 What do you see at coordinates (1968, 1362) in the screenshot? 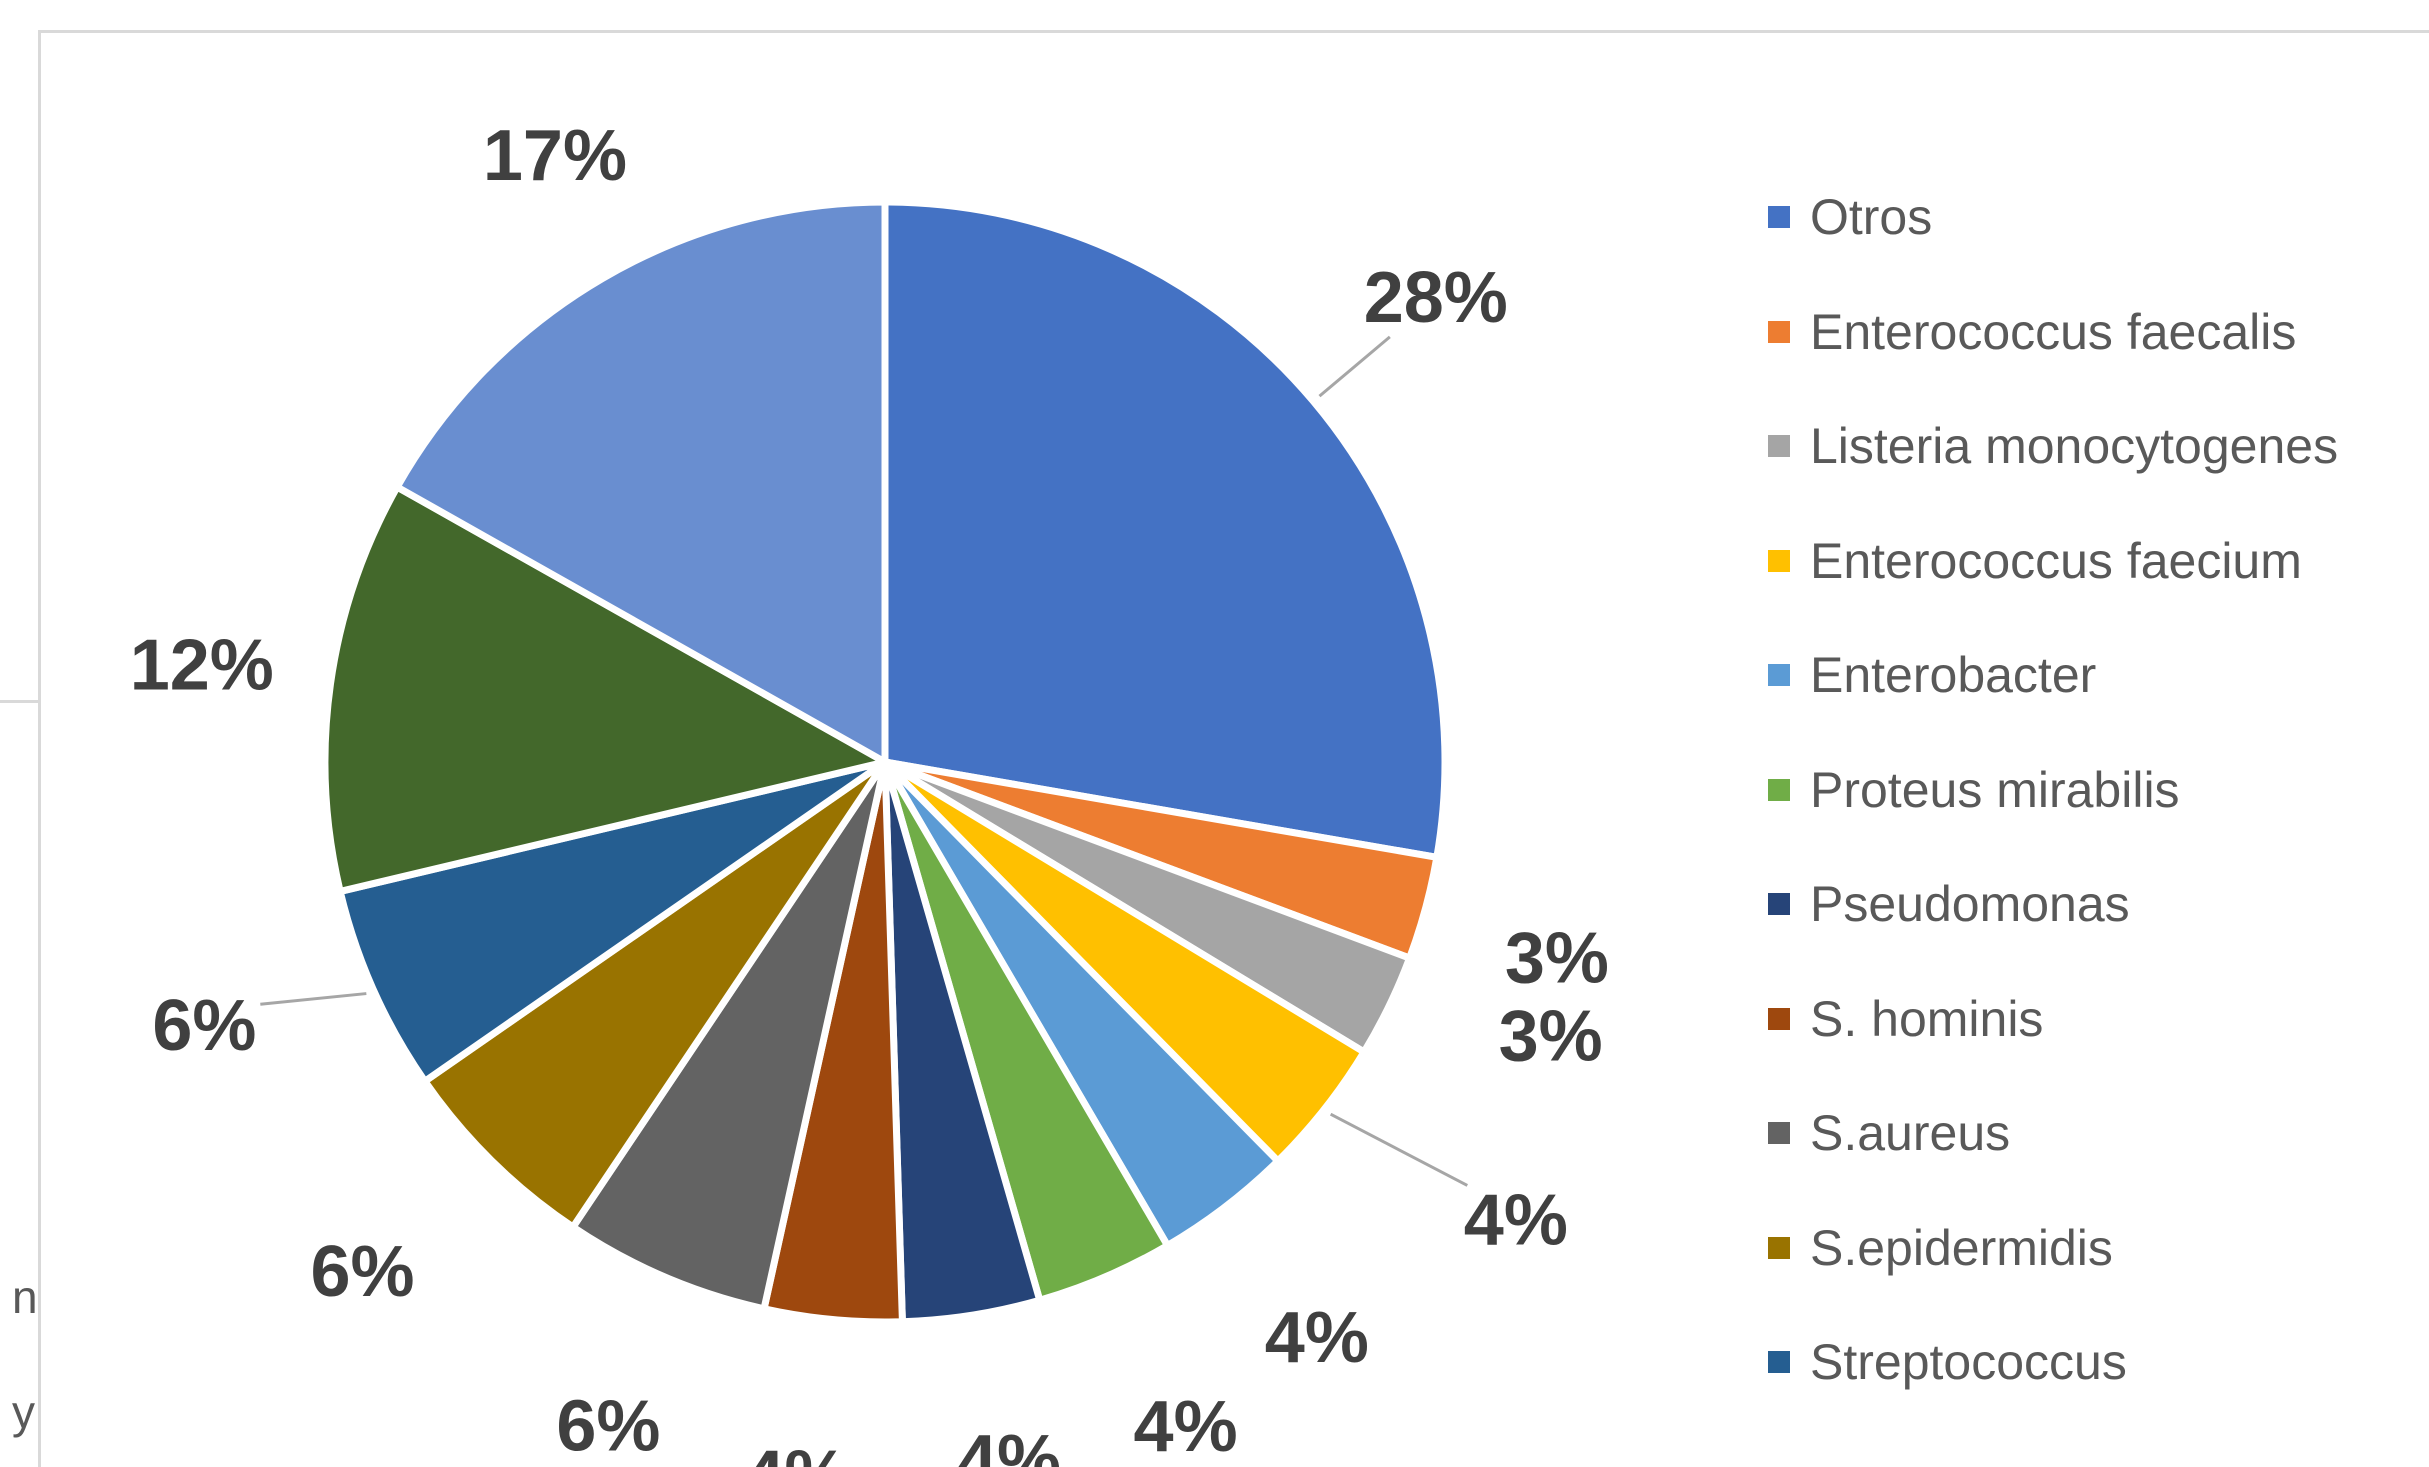
I see `legend-label: Streptococcus` at bounding box center [1968, 1362].